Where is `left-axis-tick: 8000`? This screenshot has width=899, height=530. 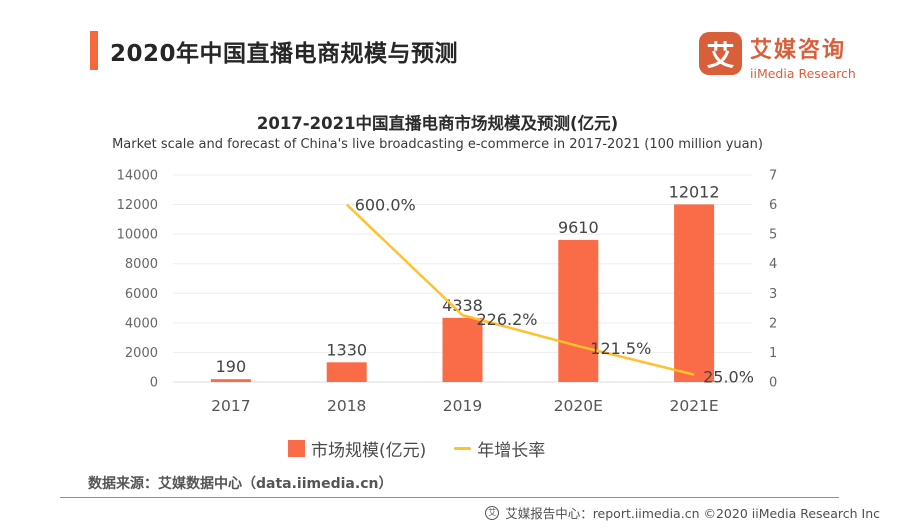 left-axis-tick: 8000 is located at coordinates (141, 264).